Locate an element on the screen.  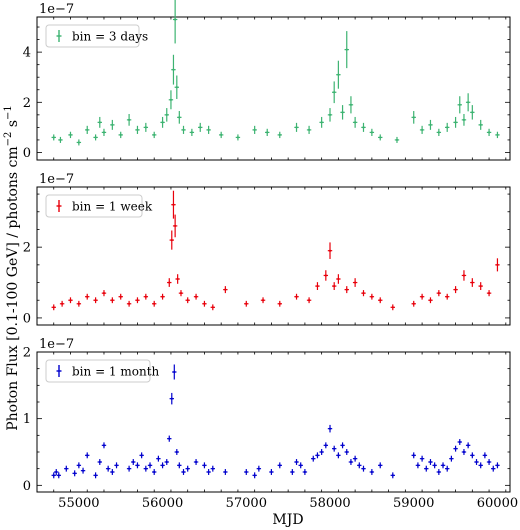
y-tick-label: 2 is located at coordinates (27, 103).